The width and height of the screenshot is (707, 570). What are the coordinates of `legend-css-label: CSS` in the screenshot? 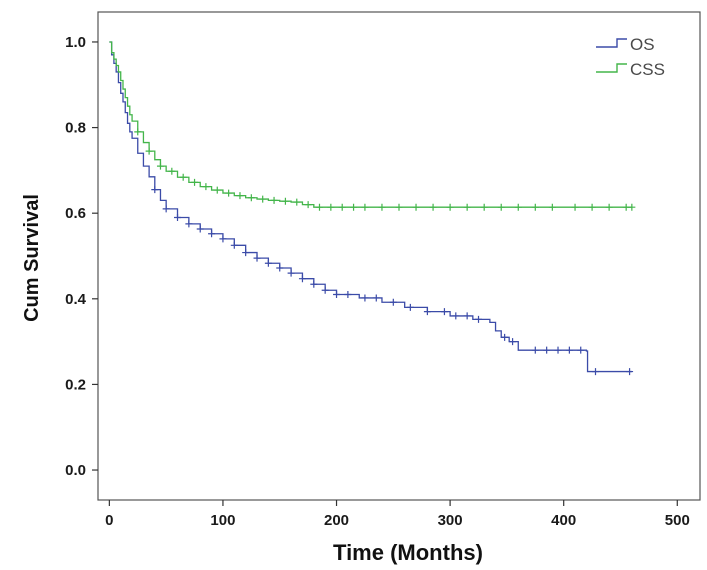 It's located at (647, 69).